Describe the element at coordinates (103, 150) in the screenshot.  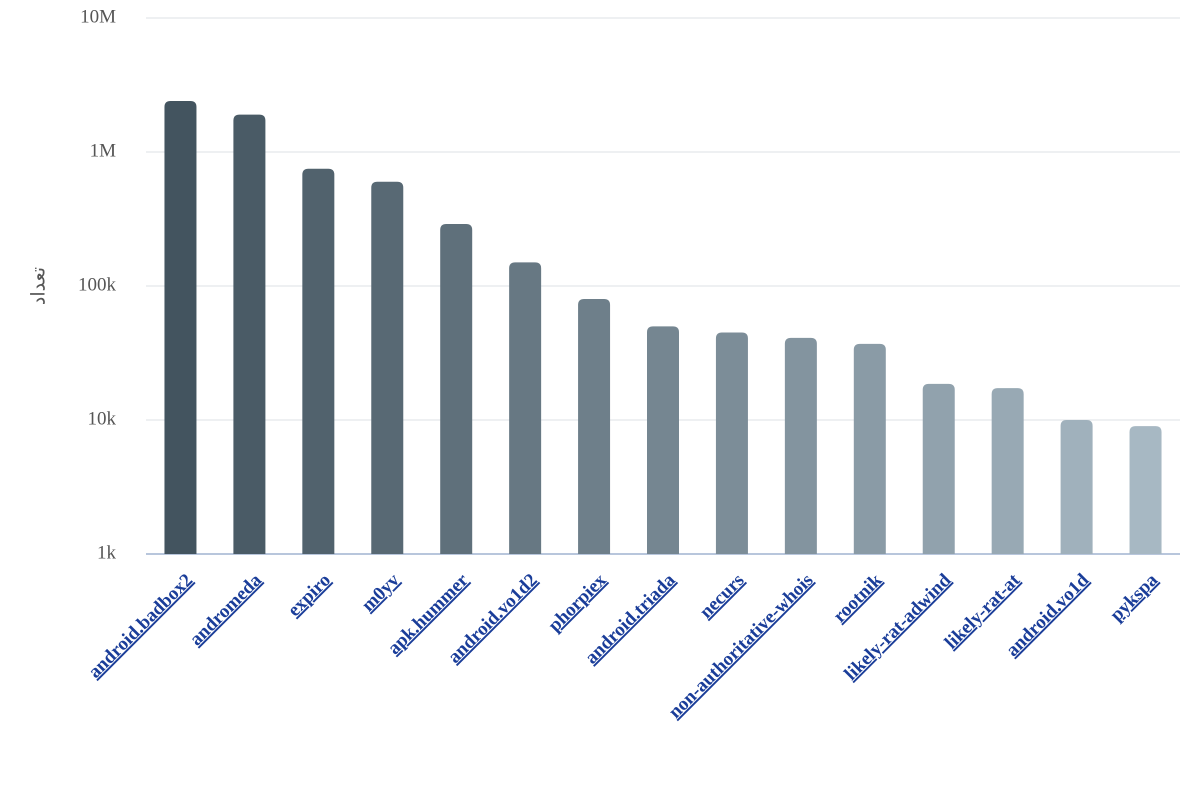
I see `y-tick-label: 1M` at that location.